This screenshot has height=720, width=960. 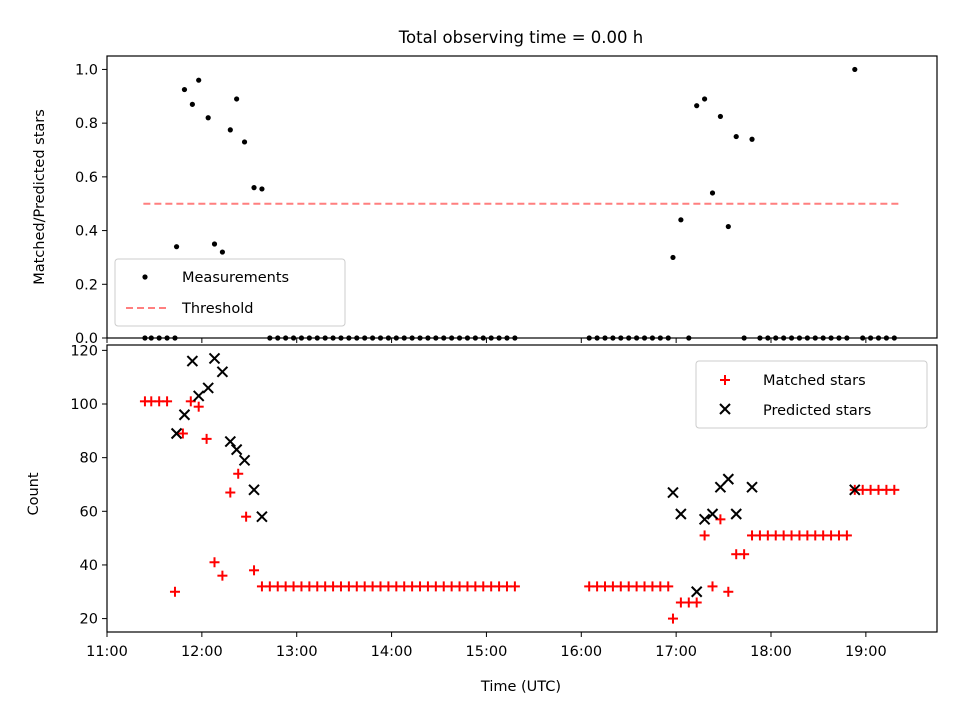 What do you see at coordinates (89, 512) in the screenshot?
I see `bottom-y-tick-label: 60` at bounding box center [89, 512].